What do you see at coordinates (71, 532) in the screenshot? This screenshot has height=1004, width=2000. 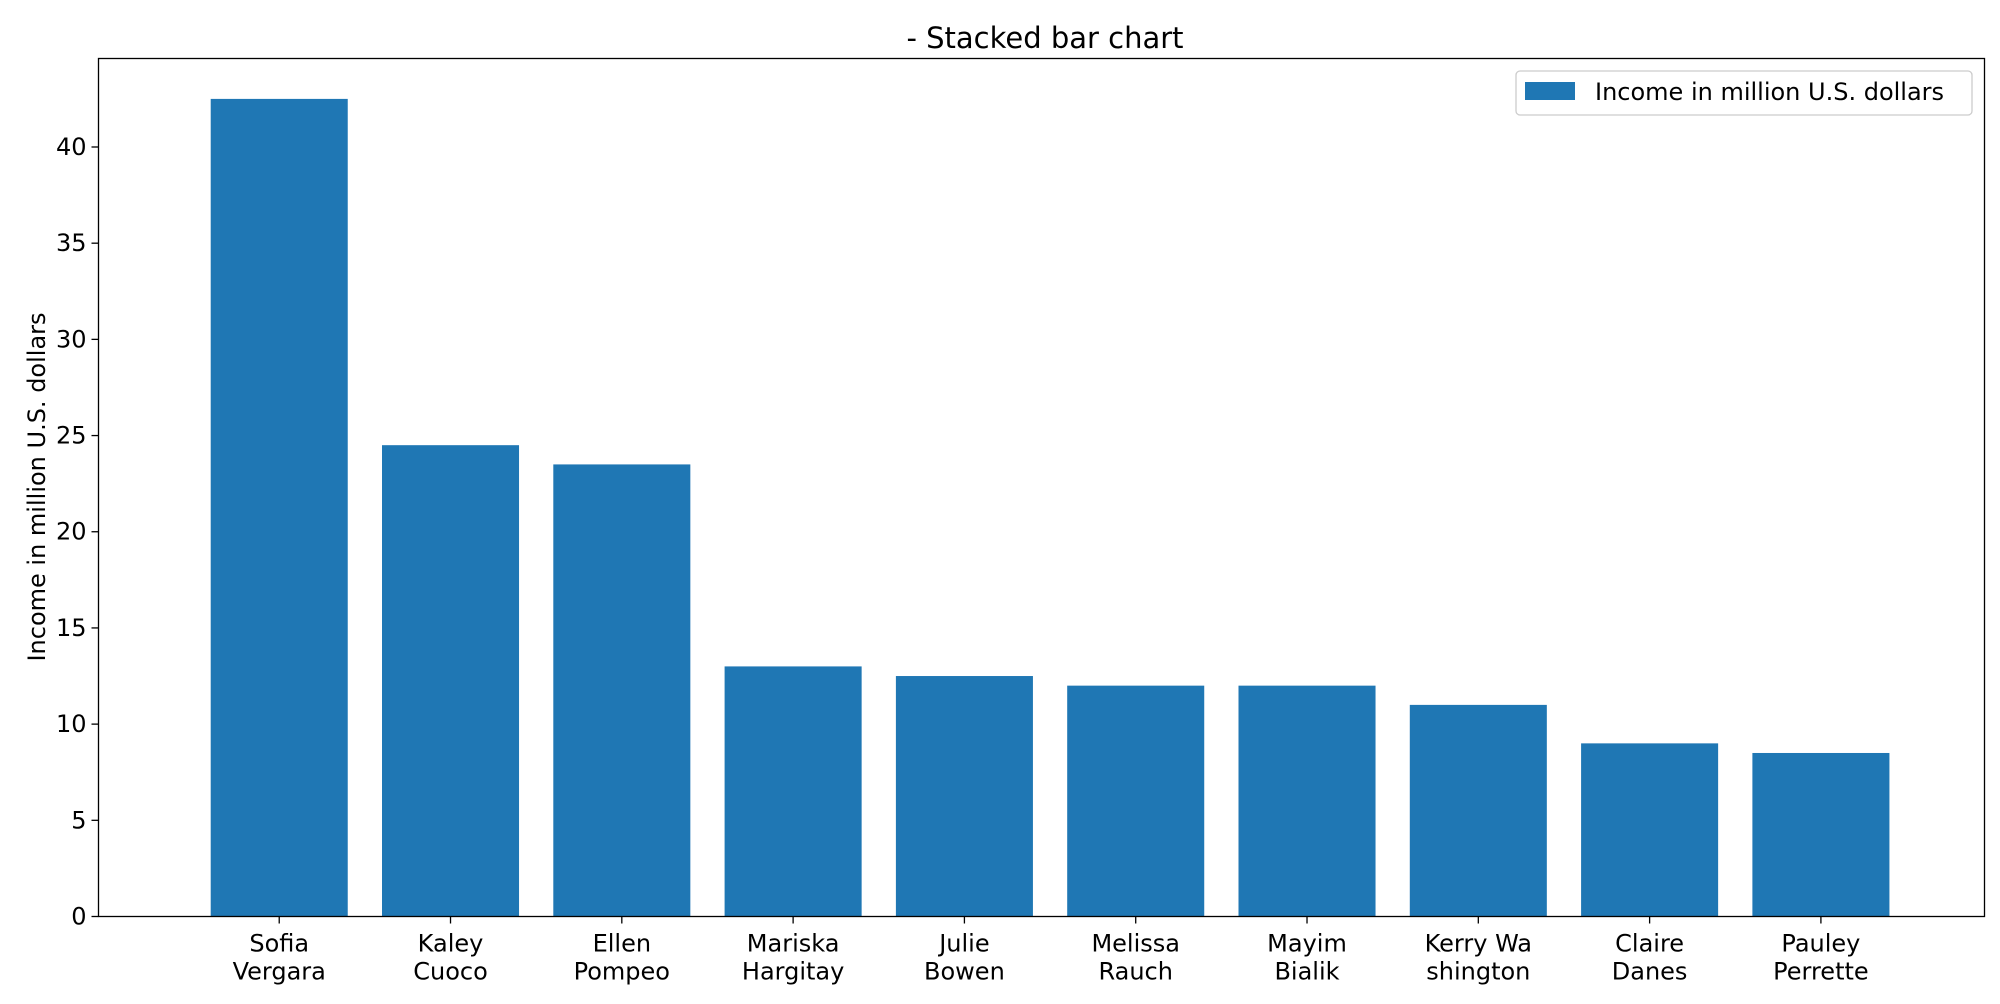 I see `y-tick-label: 20` at bounding box center [71, 532].